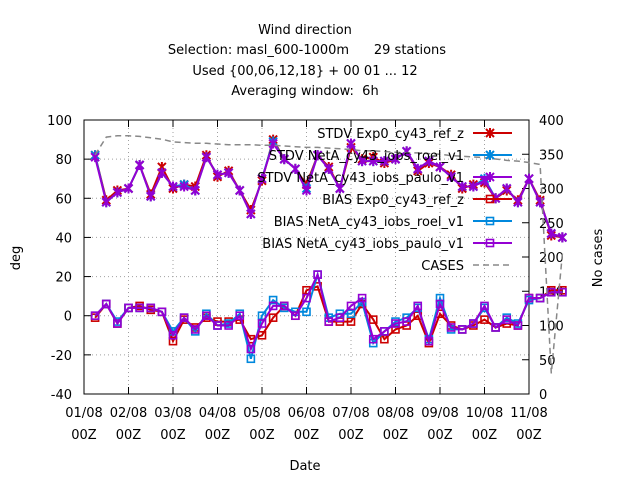 This screenshot has width=640, height=480. Describe the element at coordinates (304, 466) in the screenshot. I see `x-axis-label: Date` at that location.